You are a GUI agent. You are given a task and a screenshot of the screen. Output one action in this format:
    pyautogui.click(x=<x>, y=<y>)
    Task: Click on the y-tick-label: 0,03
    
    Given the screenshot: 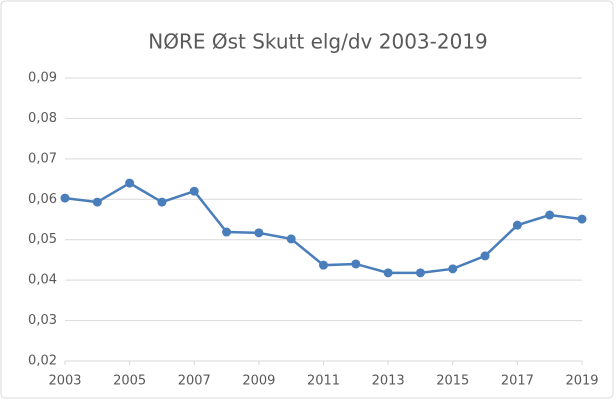 What is the action you would take?
    pyautogui.click(x=42, y=320)
    